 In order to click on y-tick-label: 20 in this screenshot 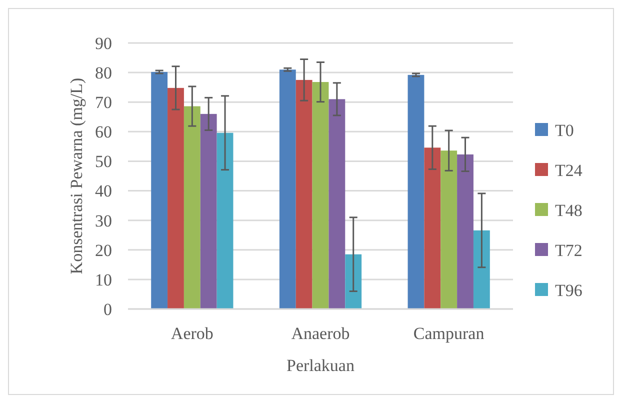, I will do `click(103, 250)`.